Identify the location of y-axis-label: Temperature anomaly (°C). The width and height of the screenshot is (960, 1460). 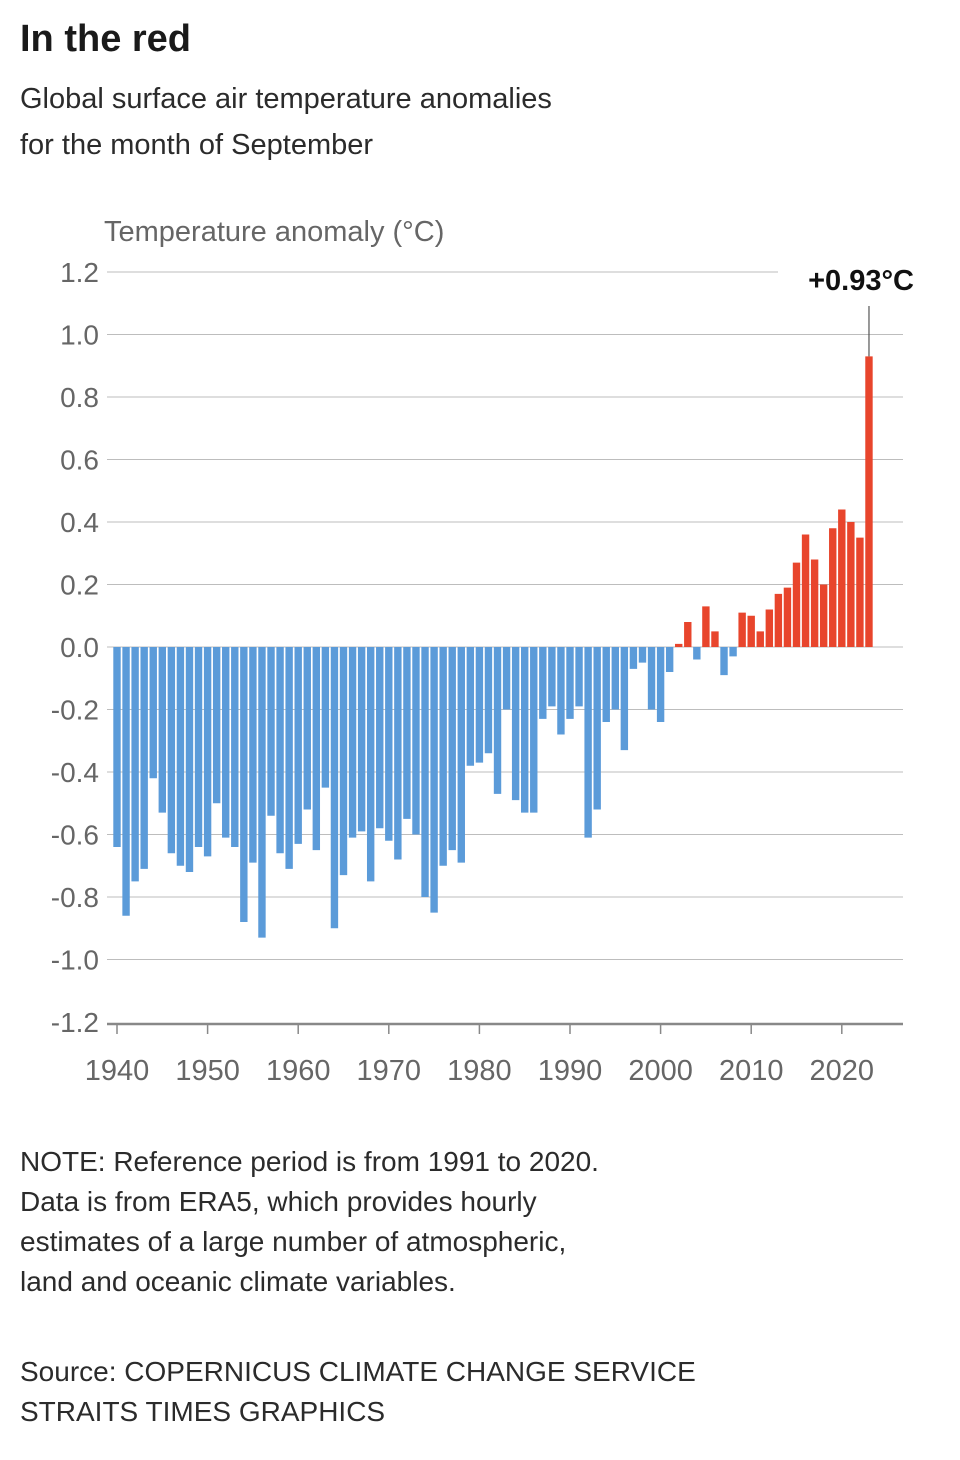
(274, 232).